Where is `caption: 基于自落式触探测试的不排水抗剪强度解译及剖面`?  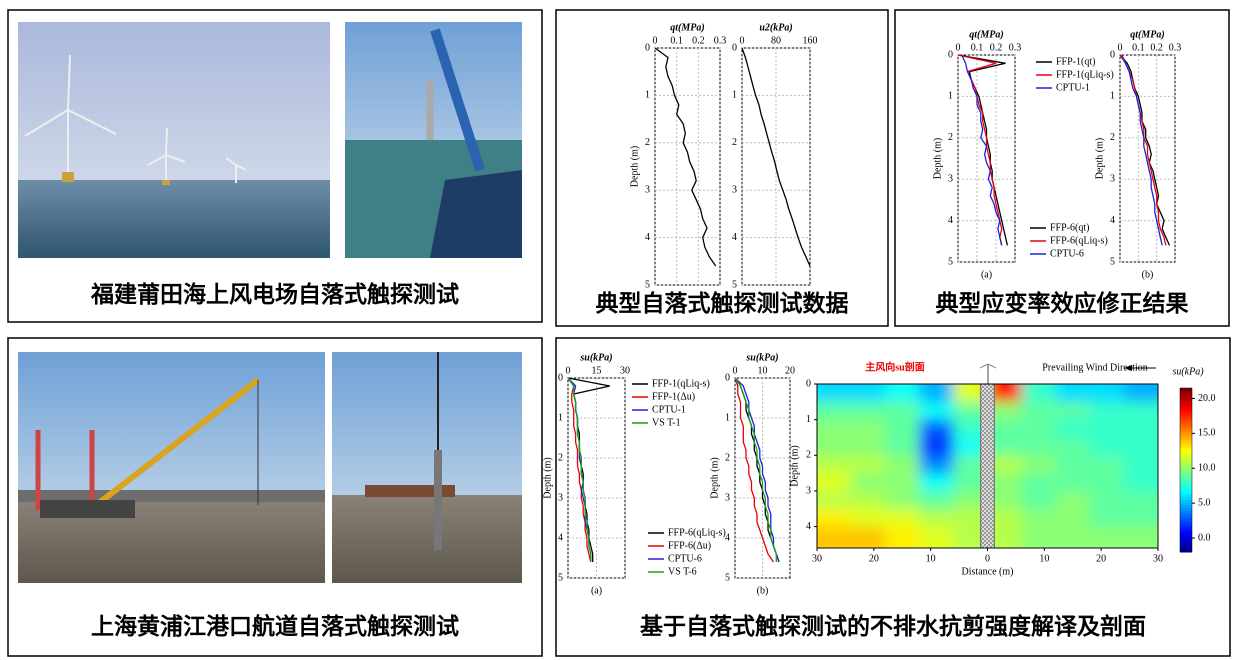 caption: 基于自落式触探测试的不排水抗剪强度解译及剖面 is located at coordinates (893, 626).